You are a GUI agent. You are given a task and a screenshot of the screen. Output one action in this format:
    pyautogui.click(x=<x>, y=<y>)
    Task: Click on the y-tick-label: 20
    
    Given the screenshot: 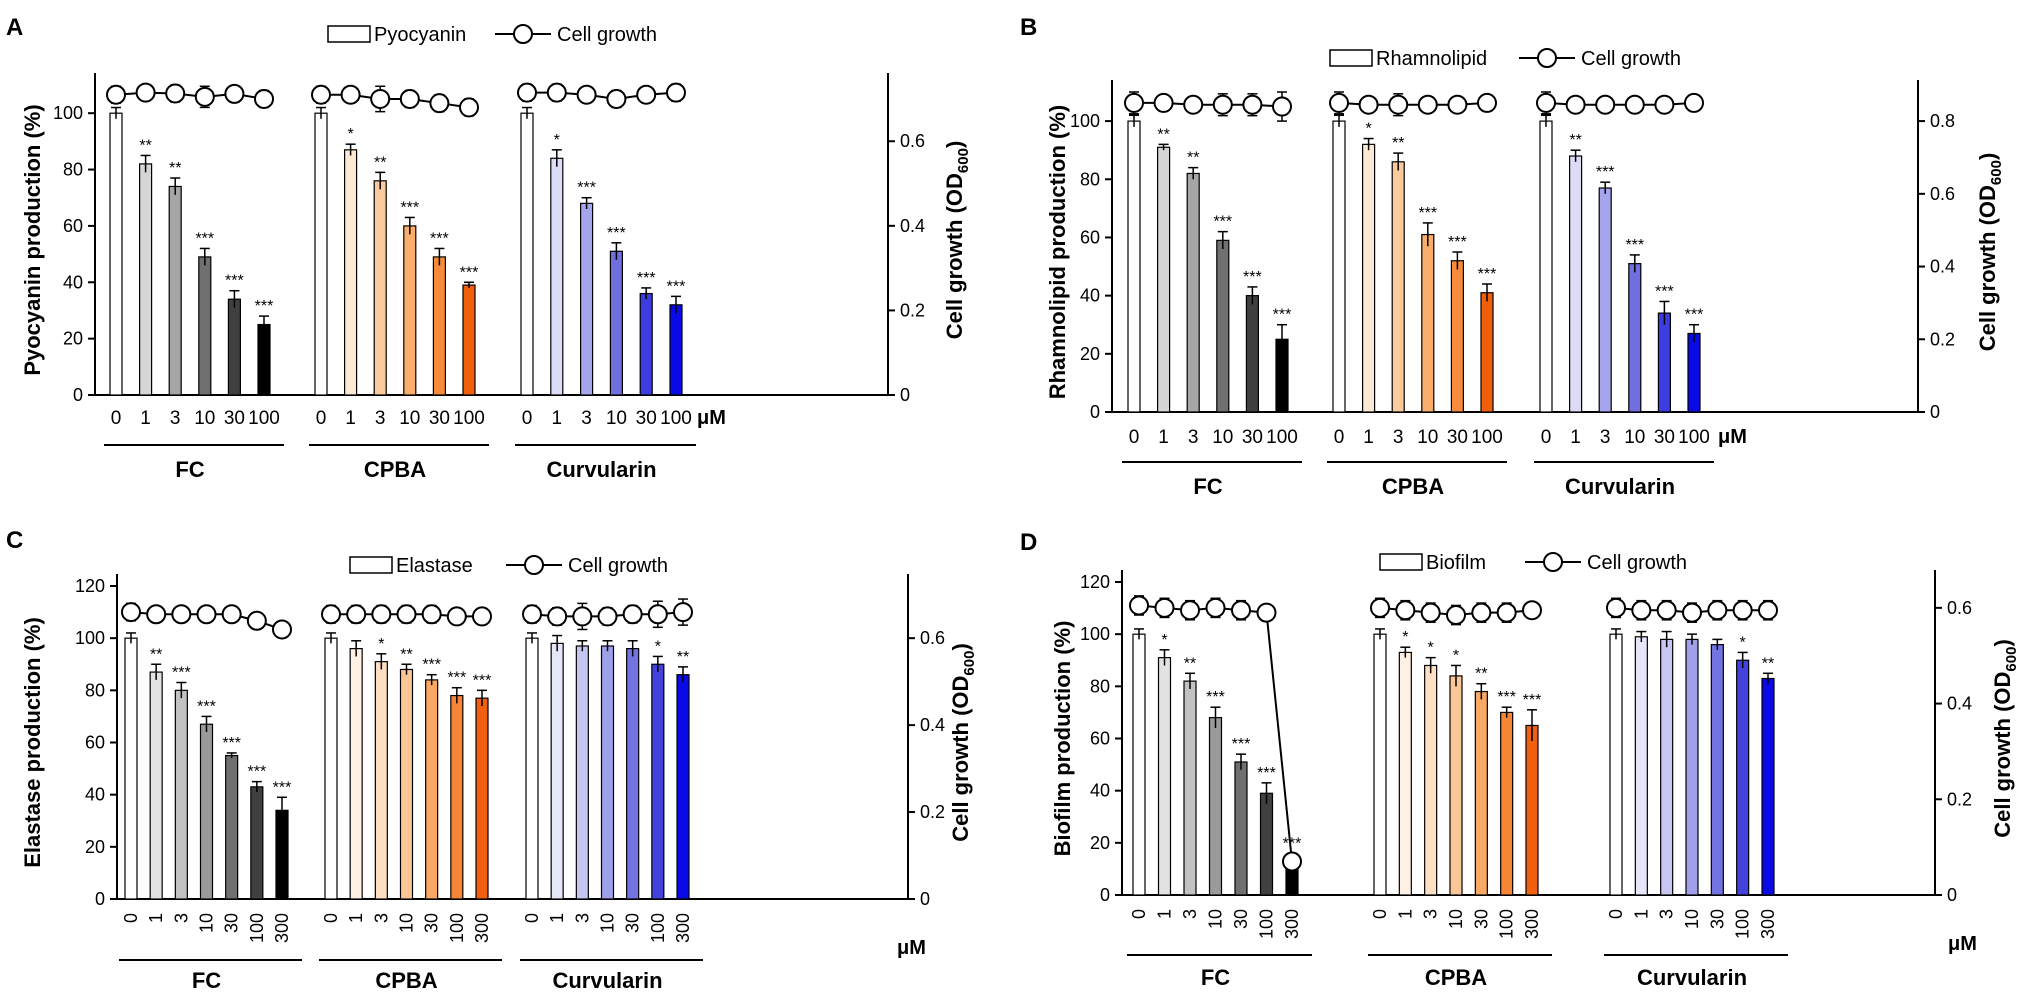 What is the action you would take?
    pyautogui.click(x=1090, y=354)
    